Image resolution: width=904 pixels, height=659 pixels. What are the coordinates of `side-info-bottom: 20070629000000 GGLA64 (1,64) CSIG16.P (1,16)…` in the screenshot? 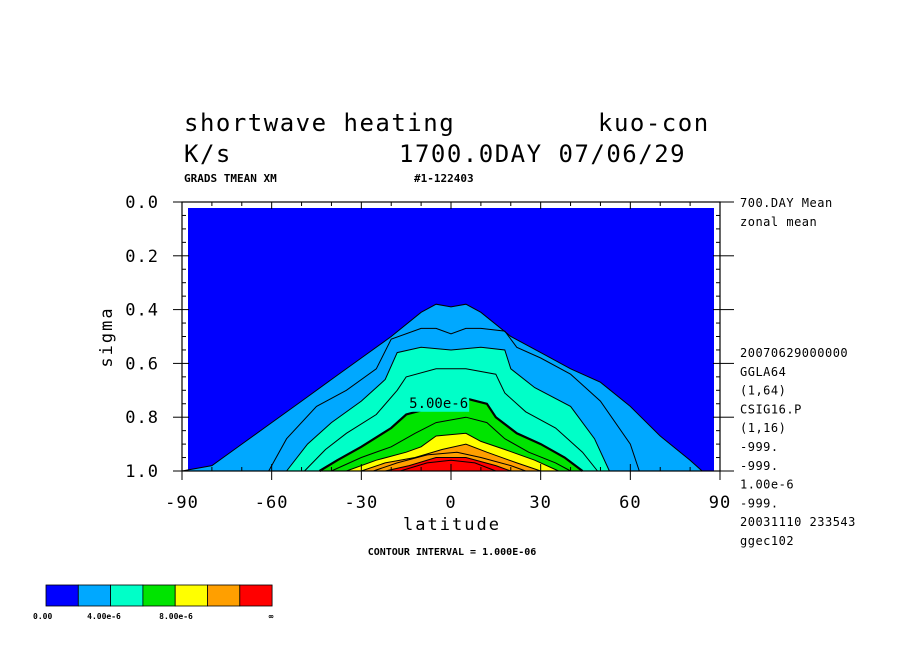 It's located at (798, 447).